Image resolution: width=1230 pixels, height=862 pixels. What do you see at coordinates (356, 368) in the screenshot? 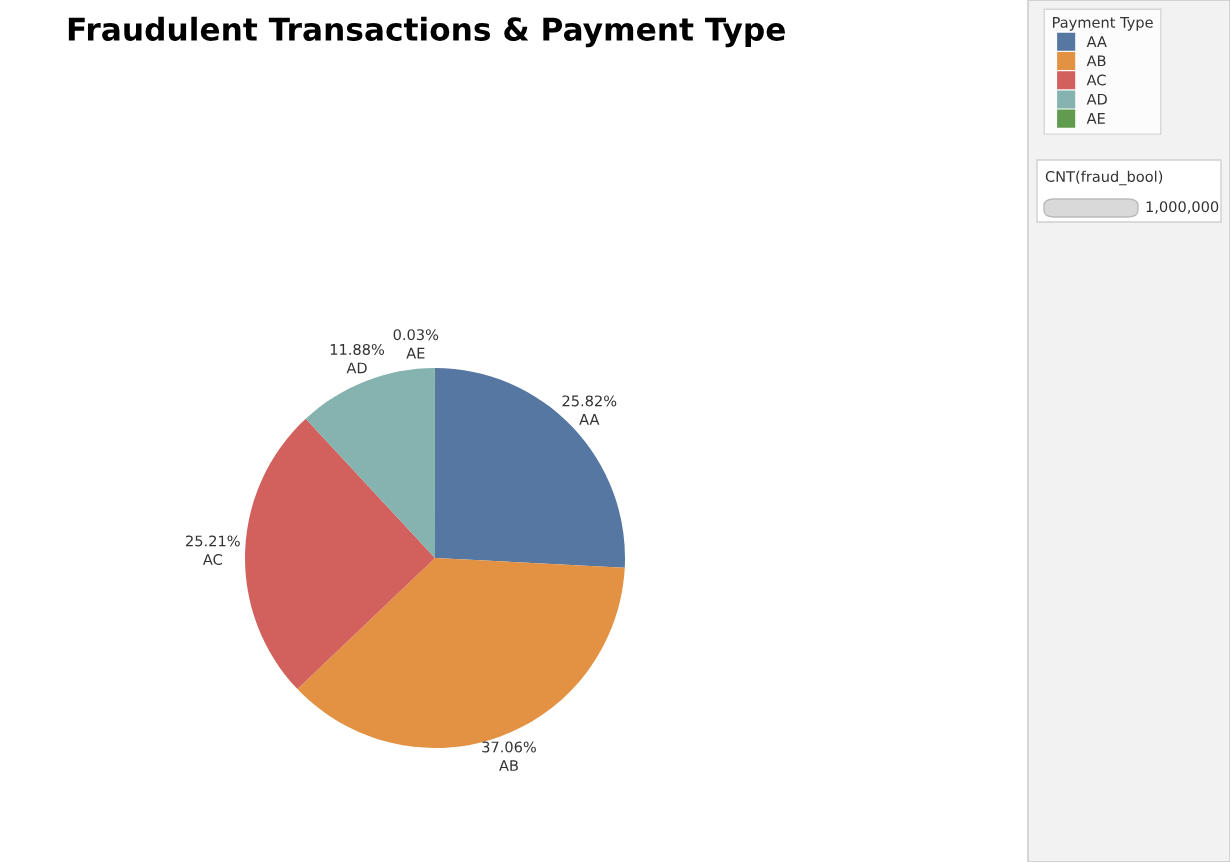
I see `slice-label: AD` at bounding box center [356, 368].